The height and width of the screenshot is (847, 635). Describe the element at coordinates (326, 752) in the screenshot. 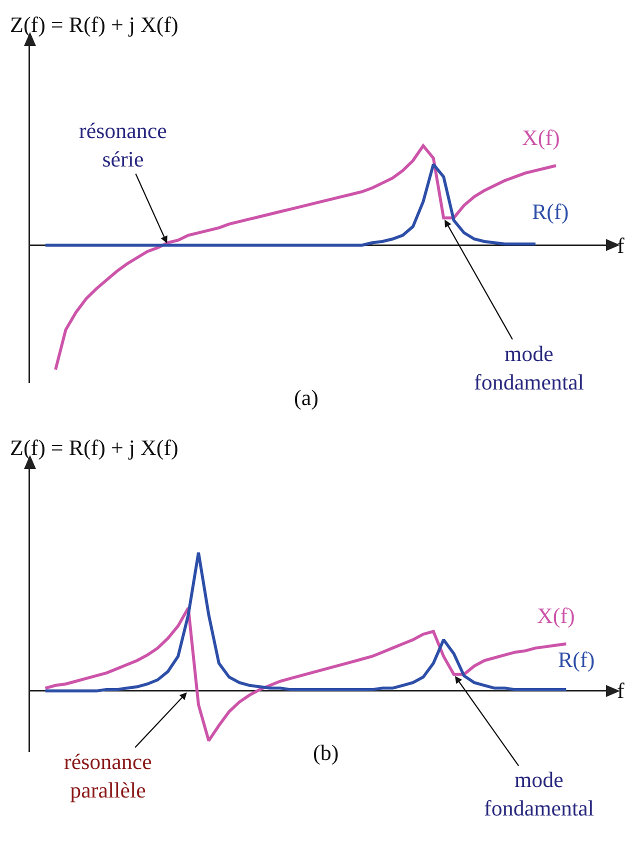

I see `annotation: (b)` at that location.